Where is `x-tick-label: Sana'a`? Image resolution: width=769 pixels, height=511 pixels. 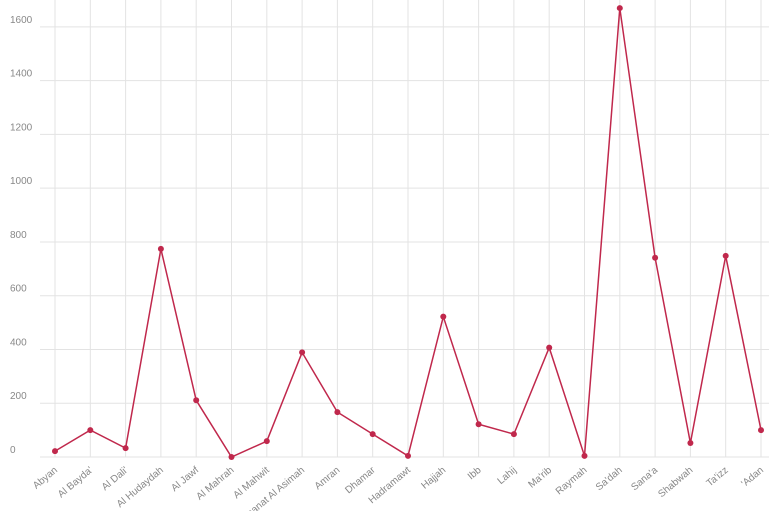
x-tick-label: Sana'a is located at coordinates (644, 479).